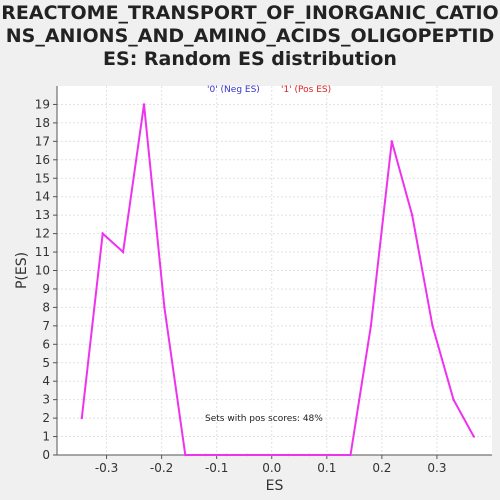  What do you see at coordinates (22, 270) in the screenshot?
I see `y-axis-label: P(ES)` at bounding box center [22, 270].